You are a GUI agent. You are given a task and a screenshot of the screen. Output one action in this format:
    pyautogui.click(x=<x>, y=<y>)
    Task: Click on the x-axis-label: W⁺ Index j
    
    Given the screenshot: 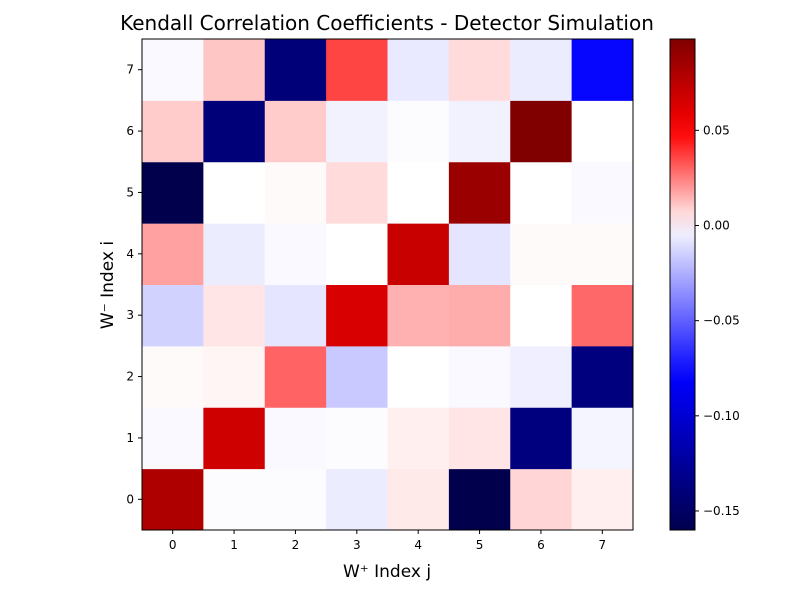 What is the action you would take?
    pyautogui.click(x=387, y=572)
    